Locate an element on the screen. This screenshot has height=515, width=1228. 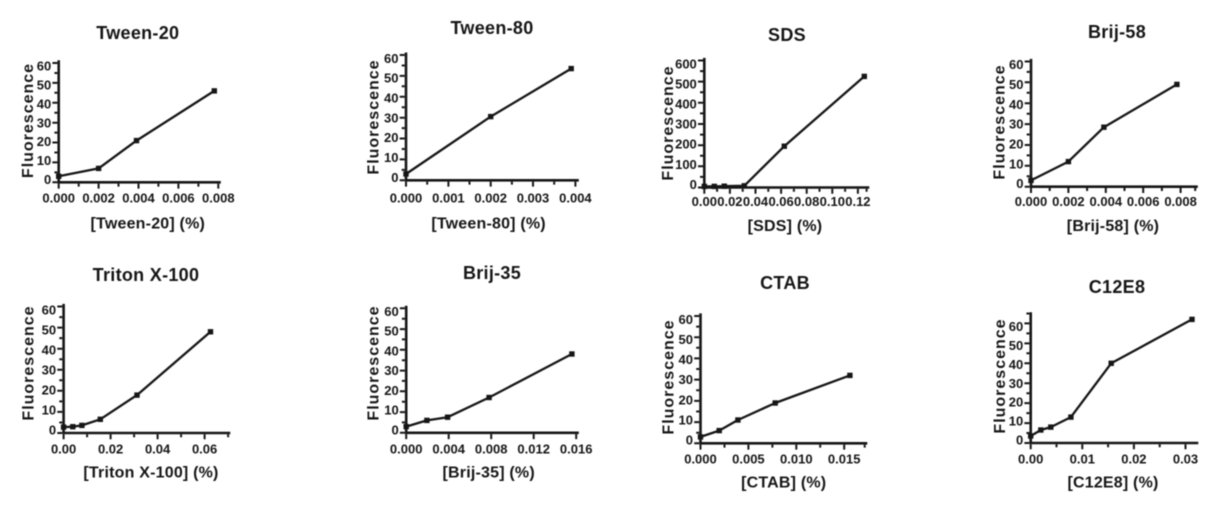
svg-text: C12E8 is located at coordinates (1117, 287).